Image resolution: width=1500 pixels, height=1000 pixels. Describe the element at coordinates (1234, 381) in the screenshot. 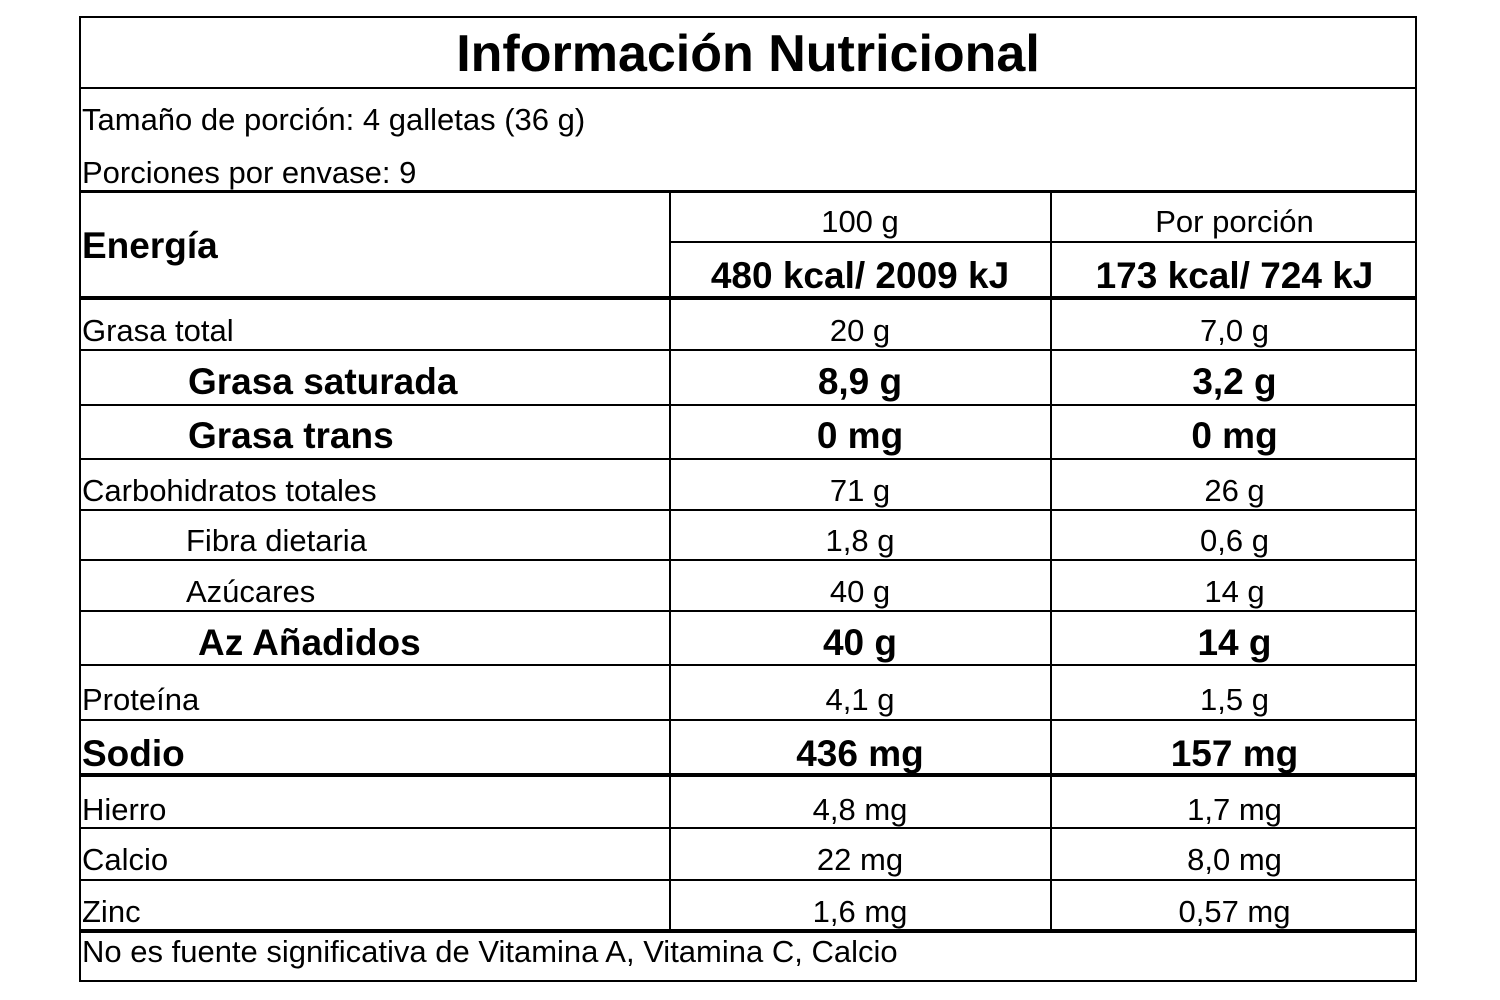

I see `row-value-portion: 3,2 g` at that location.